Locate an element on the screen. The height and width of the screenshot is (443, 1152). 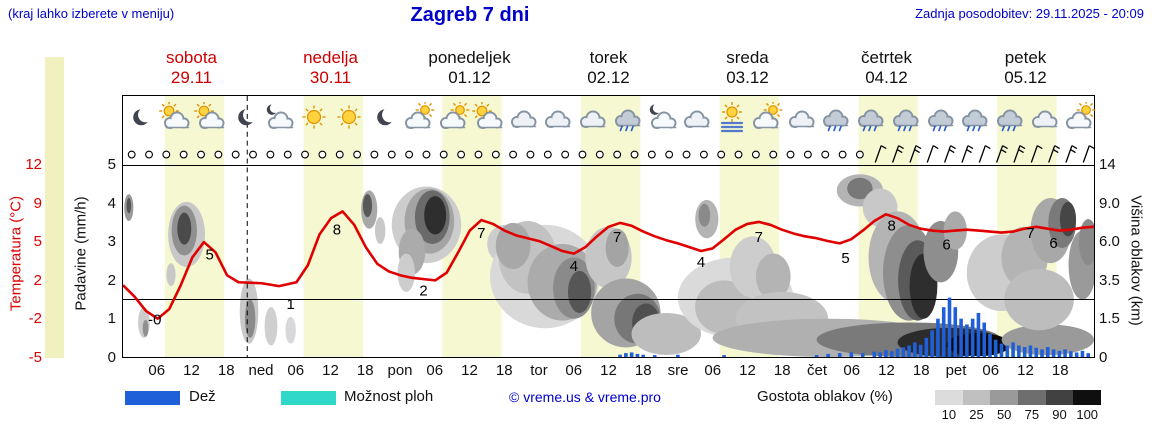
precip-tick: 1 is located at coordinates (111, 319).